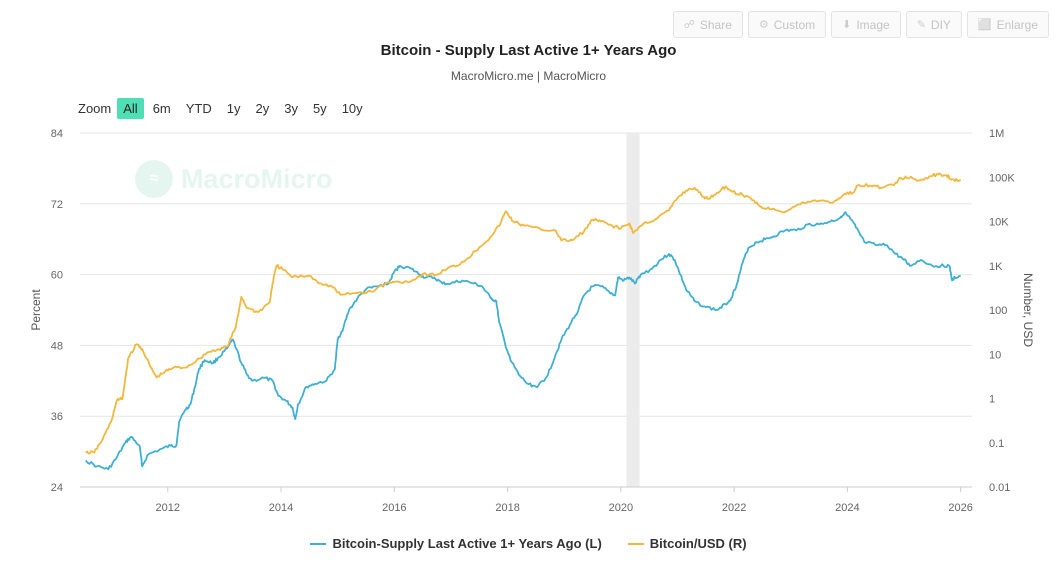 This screenshot has width=1057, height=578. Describe the element at coordinates (635, 543) in the screenshot. I see `legend-swatch-btcusd` at that location.